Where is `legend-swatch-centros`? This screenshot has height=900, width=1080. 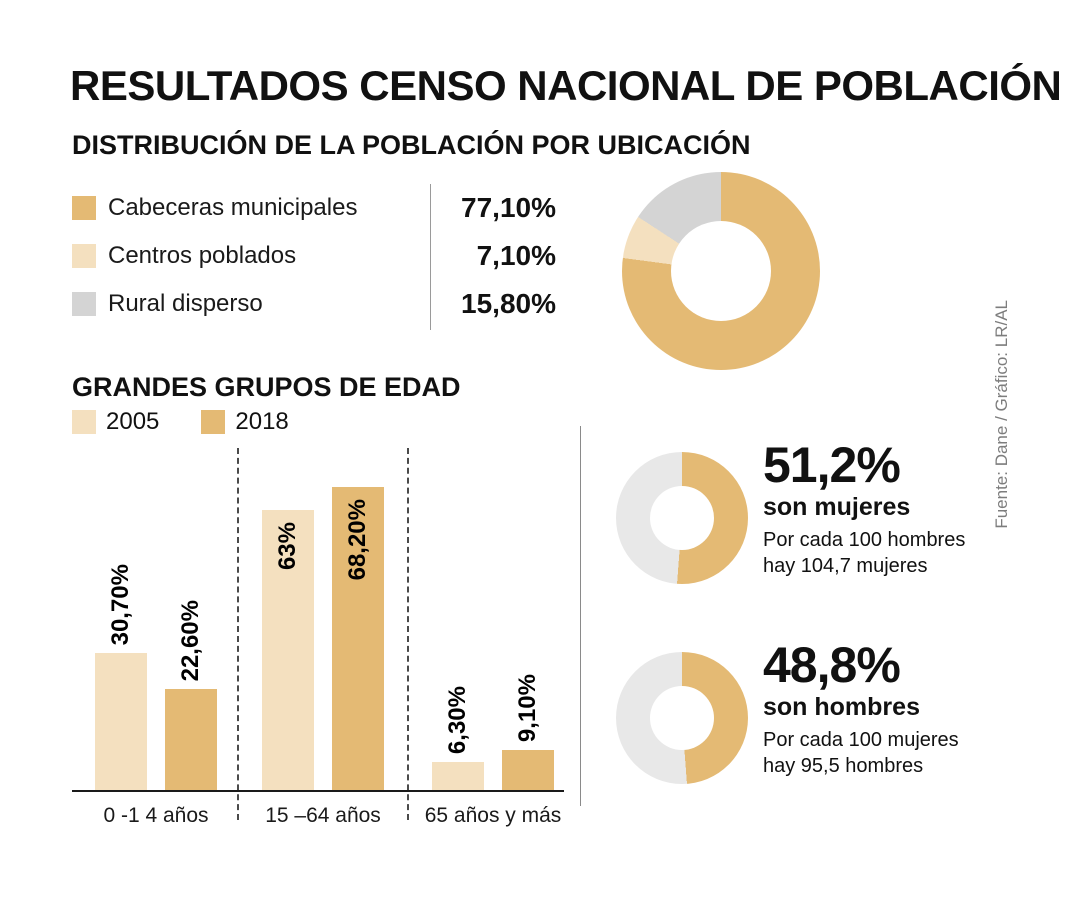 legend-swatch-centros is located at coordinates (84, 256).